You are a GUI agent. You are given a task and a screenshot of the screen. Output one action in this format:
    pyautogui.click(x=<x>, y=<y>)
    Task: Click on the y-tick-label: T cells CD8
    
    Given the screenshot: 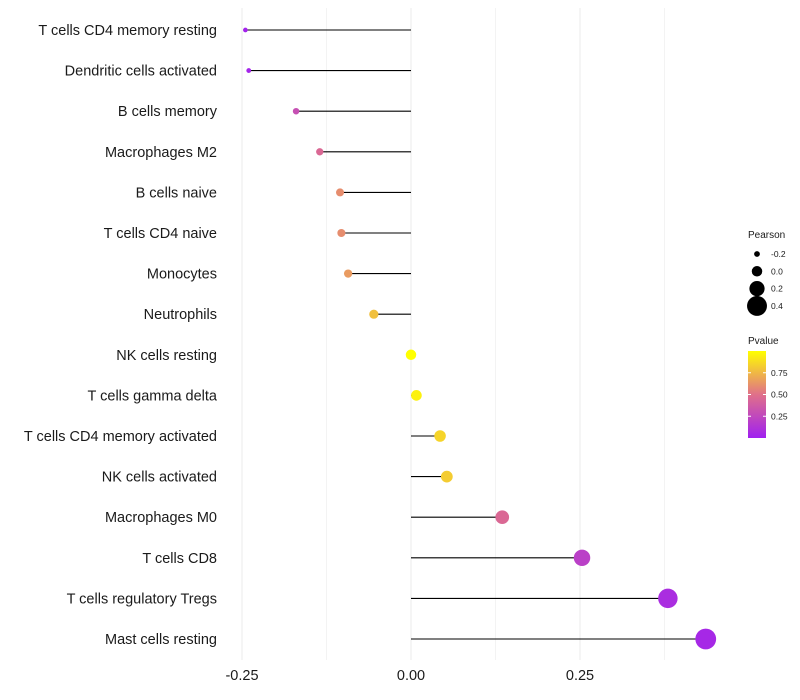 What is the action you would take?
    pyautogui.click(x=179, y=559)
    